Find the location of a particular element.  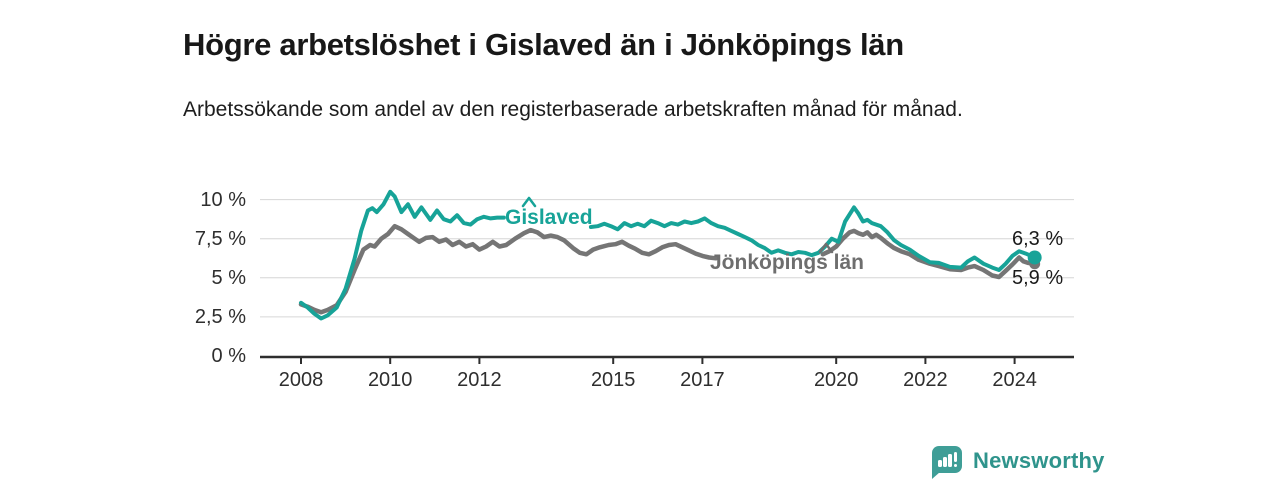

y-tick-label: 10 % is located at coordinates (223, 199).